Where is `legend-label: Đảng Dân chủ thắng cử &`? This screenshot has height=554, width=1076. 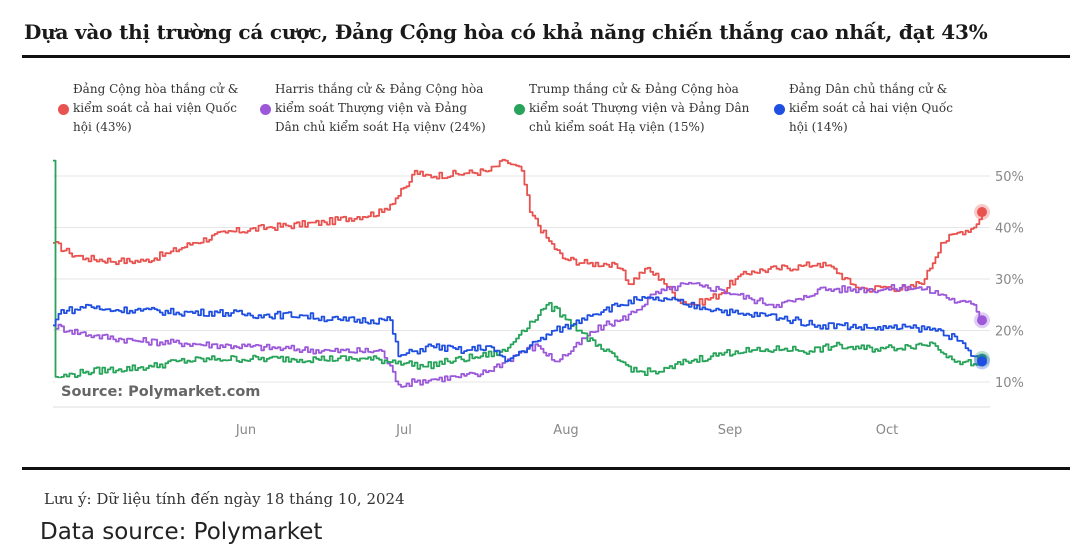
legend-label: Đảng Dân chủ thắng cử & is located at coordinates (868, 89).